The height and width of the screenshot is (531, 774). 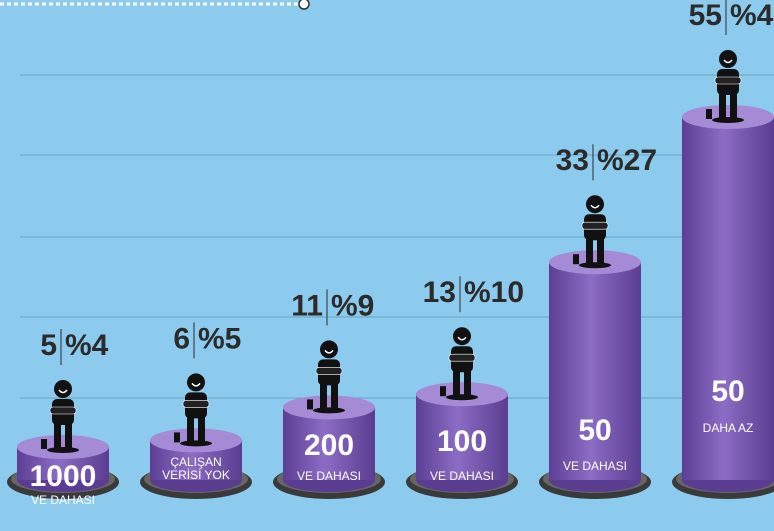 What do you see at coordinates (48, 345) in the screenshot?
I see `count-label: 5` at bounding box center [48, 345].